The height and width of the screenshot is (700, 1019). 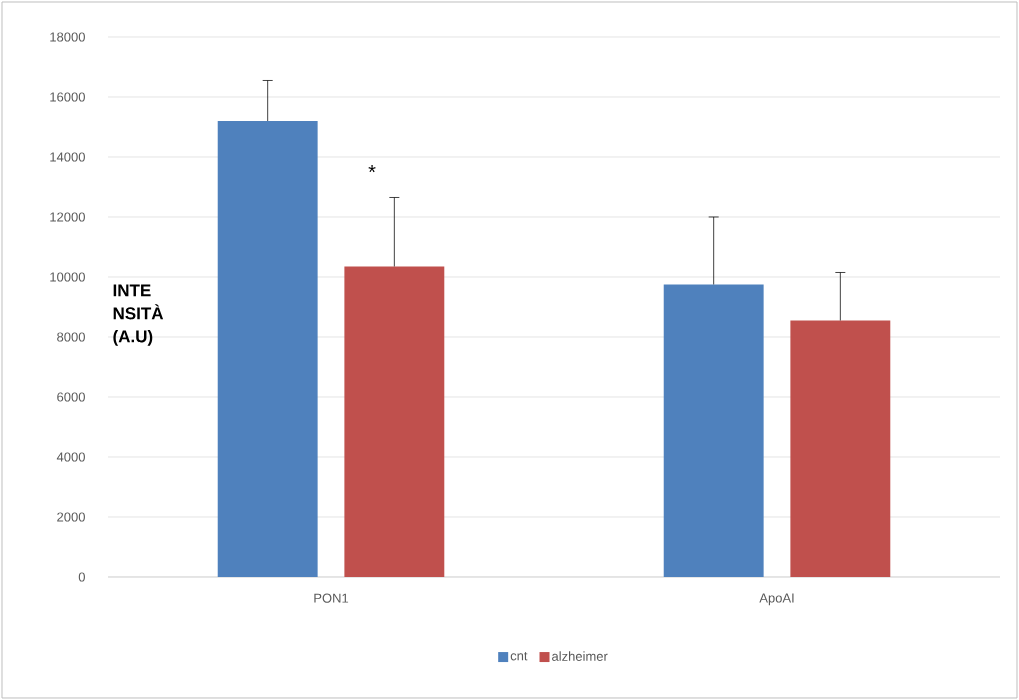 I want to click on y-tick-label: 0, so click(x=81, y=577).